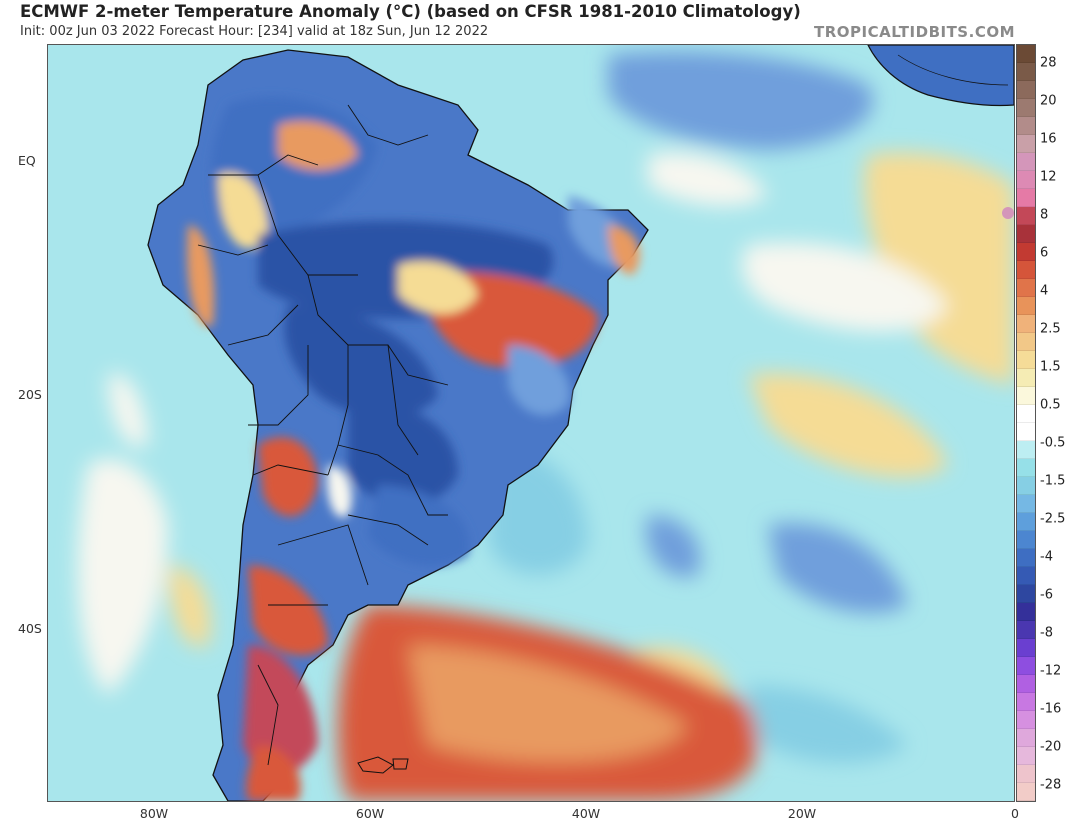 The image size is (1079, 826). What do you see at coordinates (1051, 747) in the screenshot?
I see `colorbar-label: -20` at bounding box center [1051, 747].